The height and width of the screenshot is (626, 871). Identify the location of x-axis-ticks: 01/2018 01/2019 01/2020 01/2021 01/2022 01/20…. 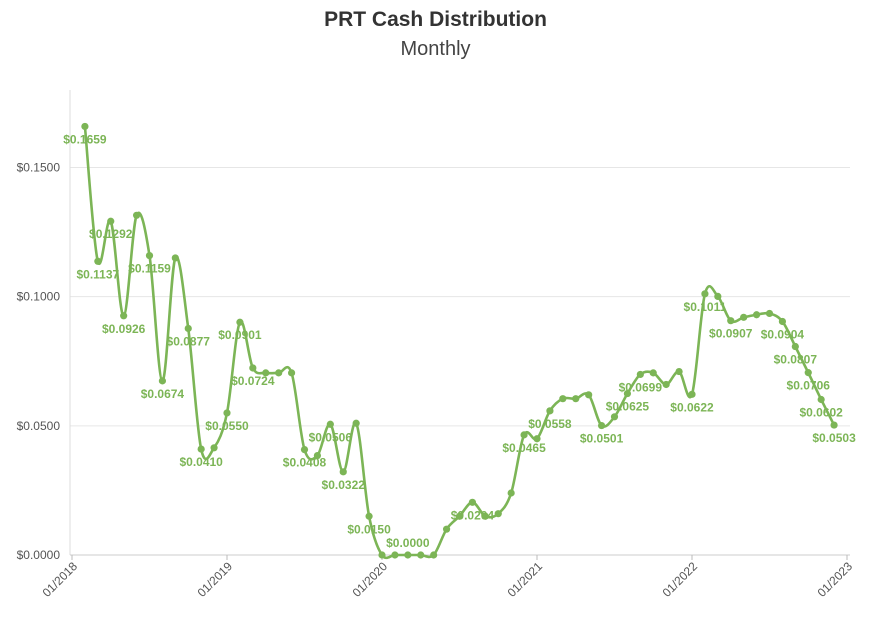
(448, 577).